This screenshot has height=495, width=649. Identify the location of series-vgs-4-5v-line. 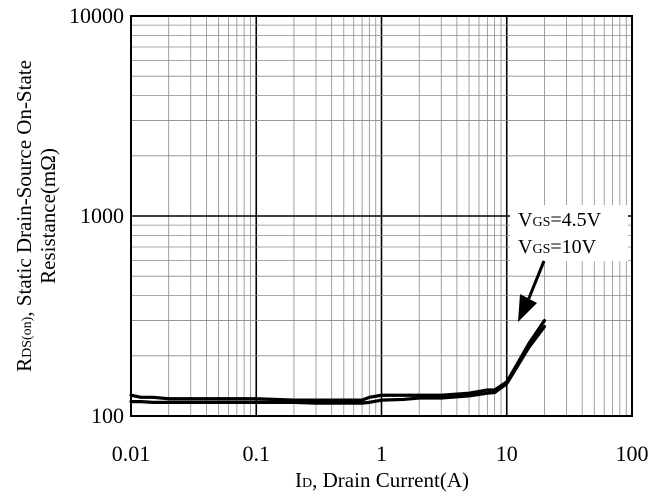
(338, 360).